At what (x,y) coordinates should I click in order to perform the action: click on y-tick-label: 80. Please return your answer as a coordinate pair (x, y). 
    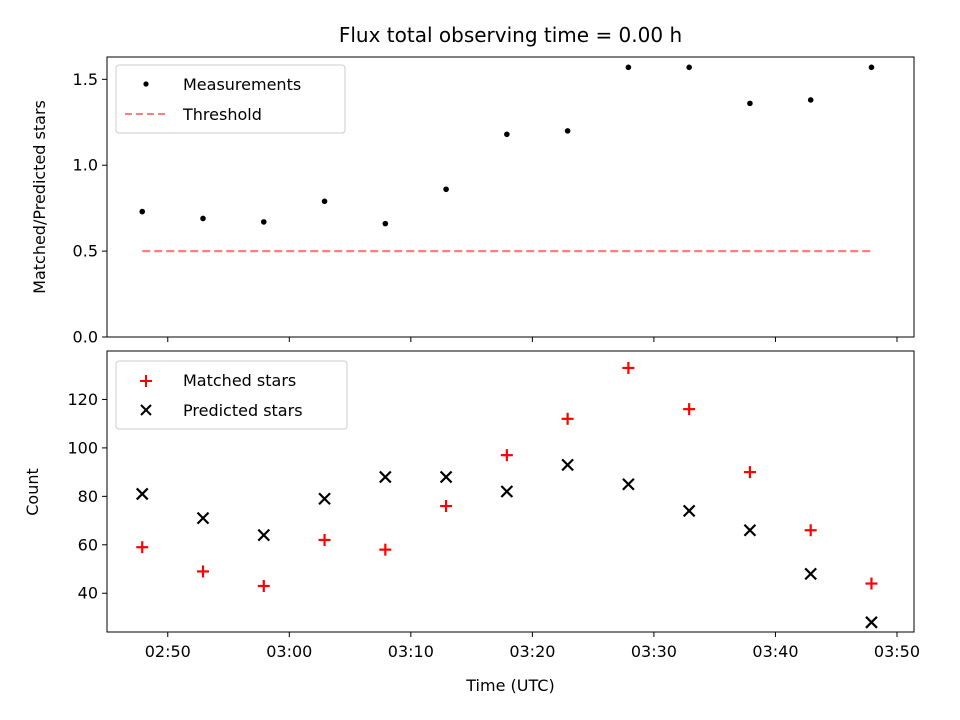
    Looking at the image, I should click on (88, 496).